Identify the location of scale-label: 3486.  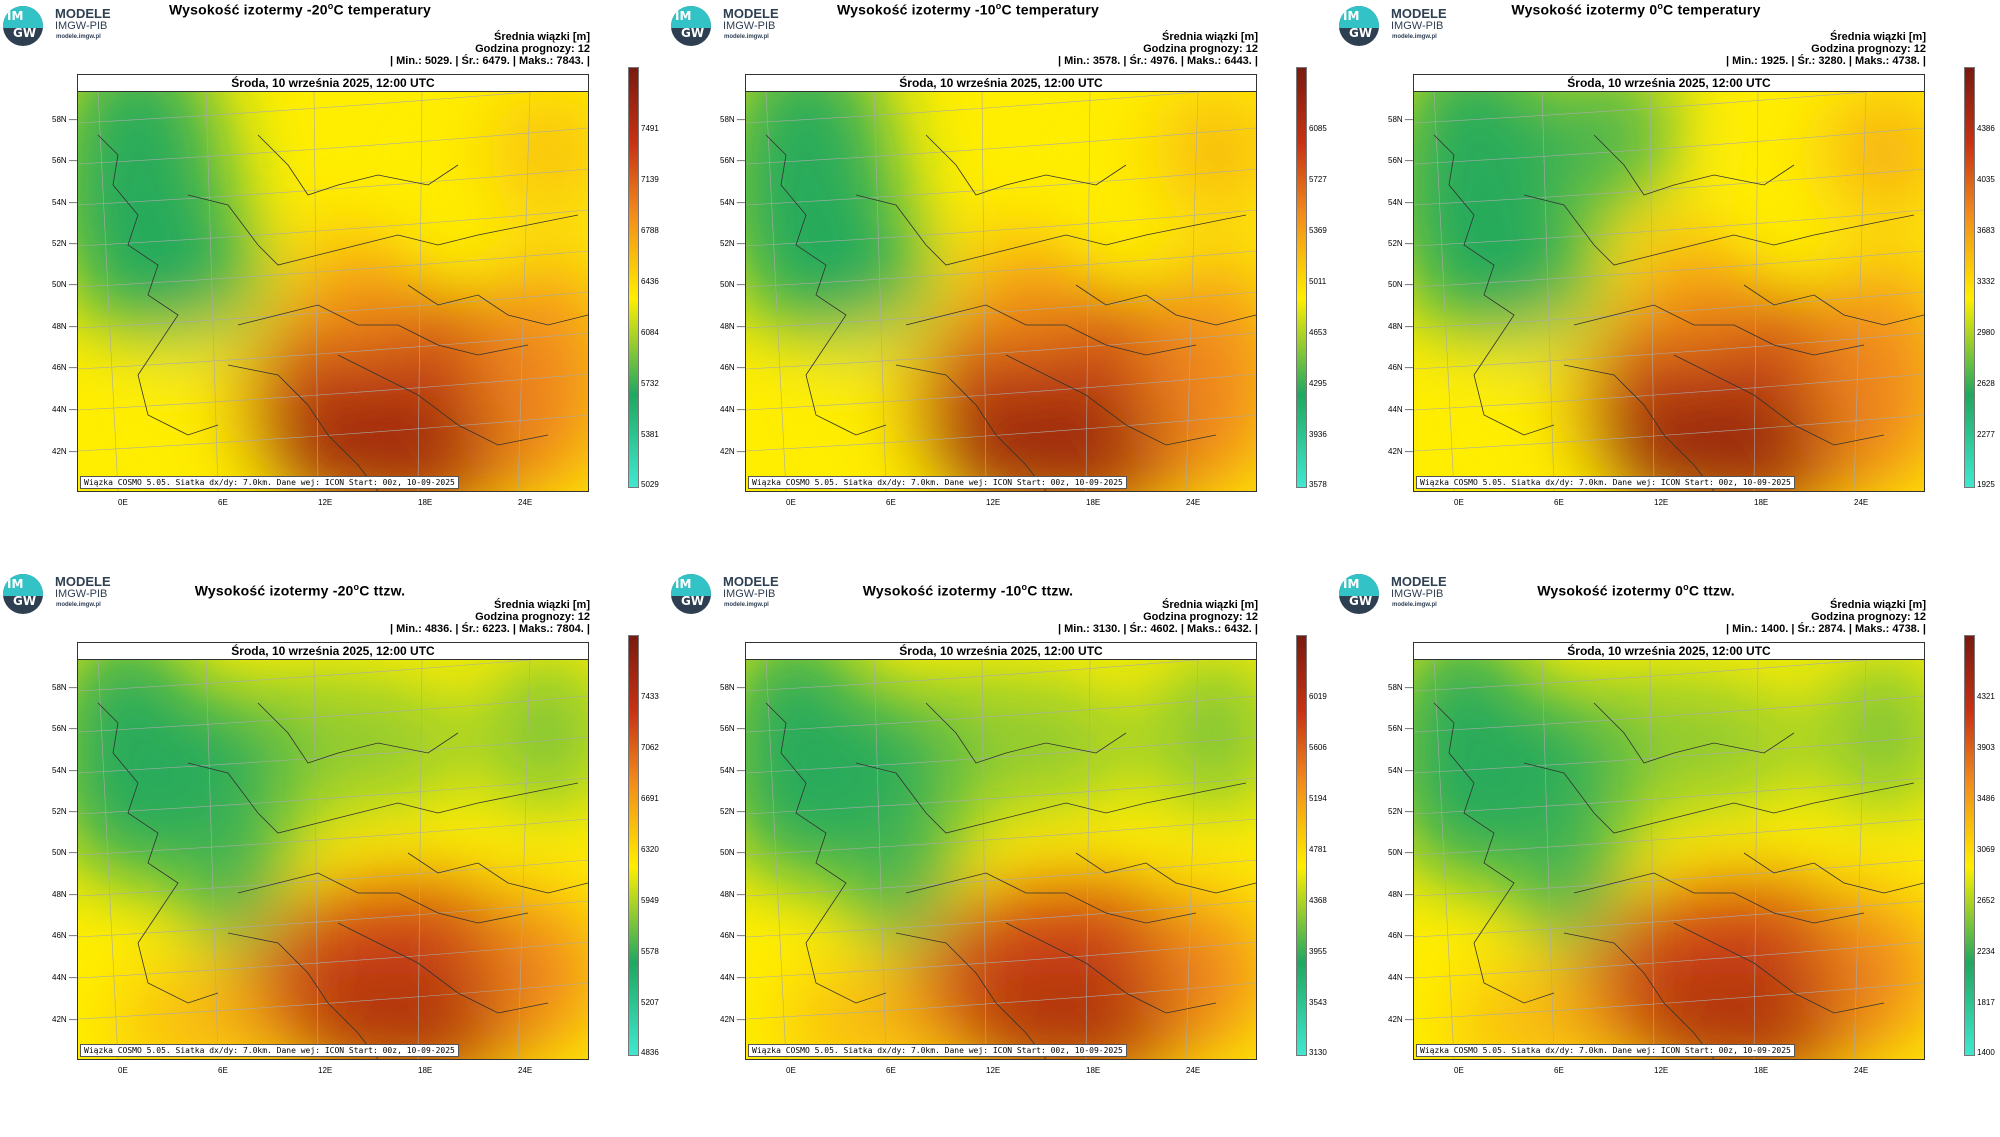
(1986, 798).